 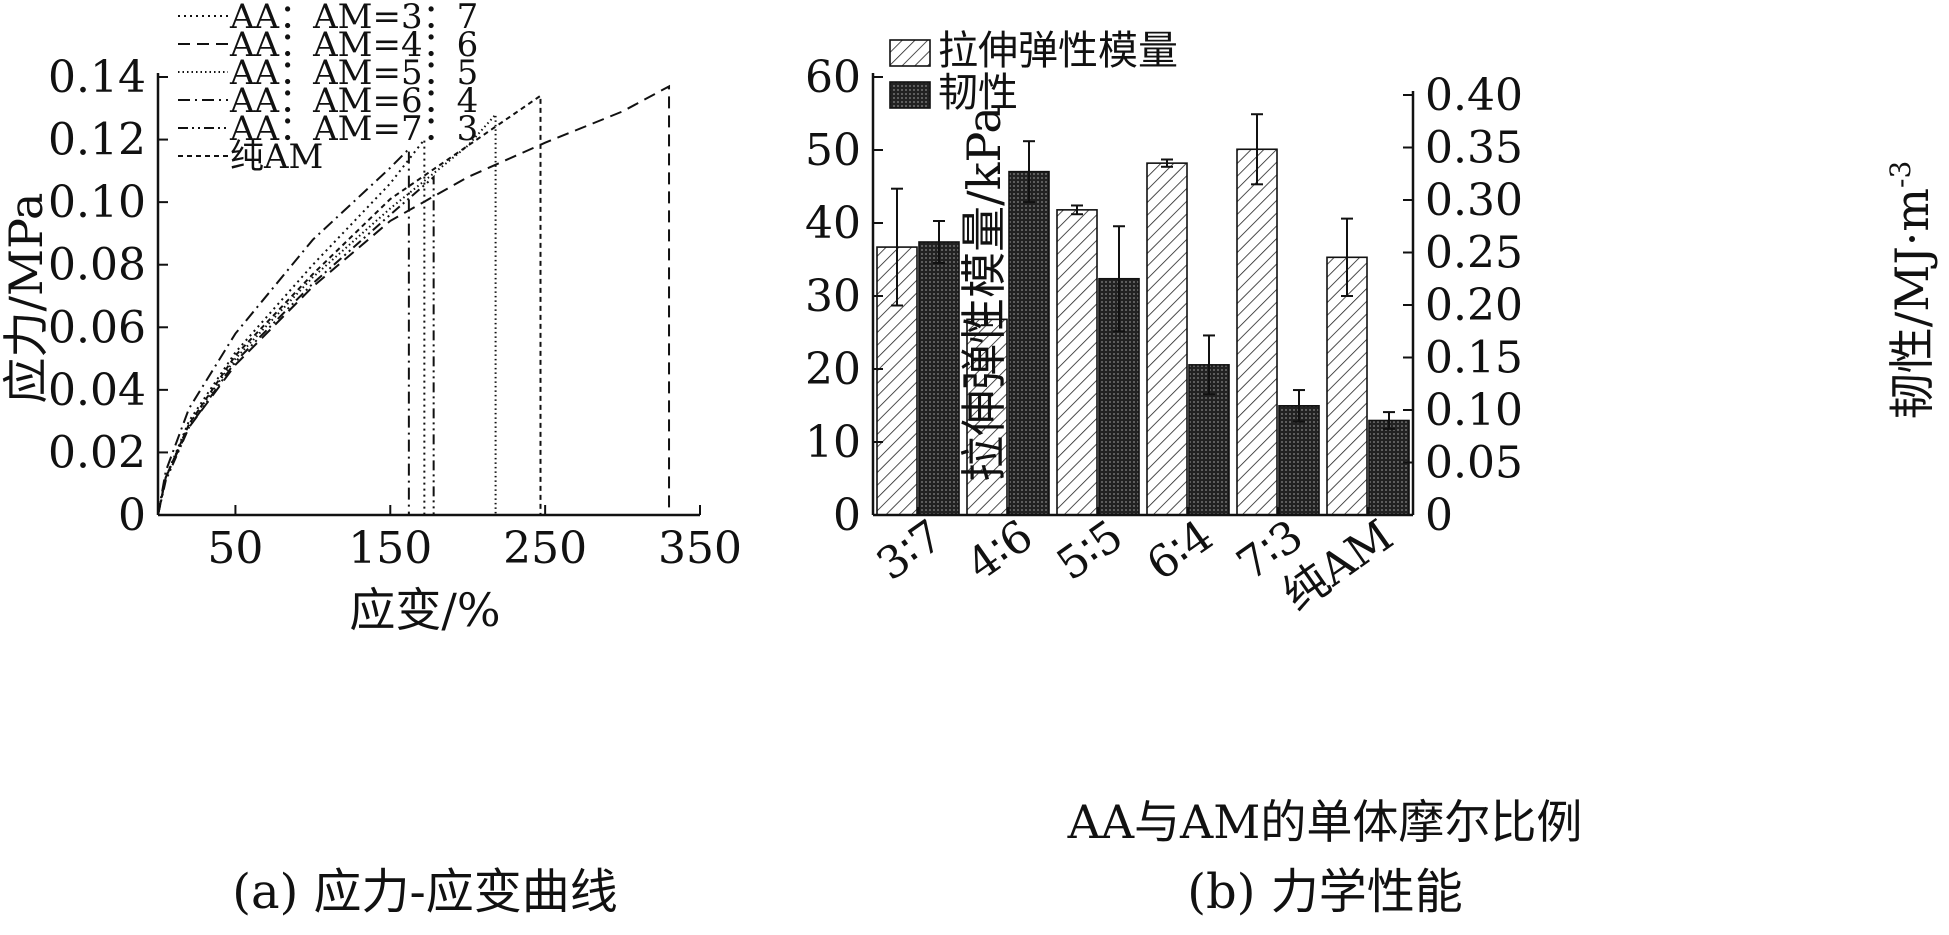 What do you see at coordinates (26, 298) in the screenshot?
I see `y-axis-title: 应力/MPa` at bounding box center [26, 298].